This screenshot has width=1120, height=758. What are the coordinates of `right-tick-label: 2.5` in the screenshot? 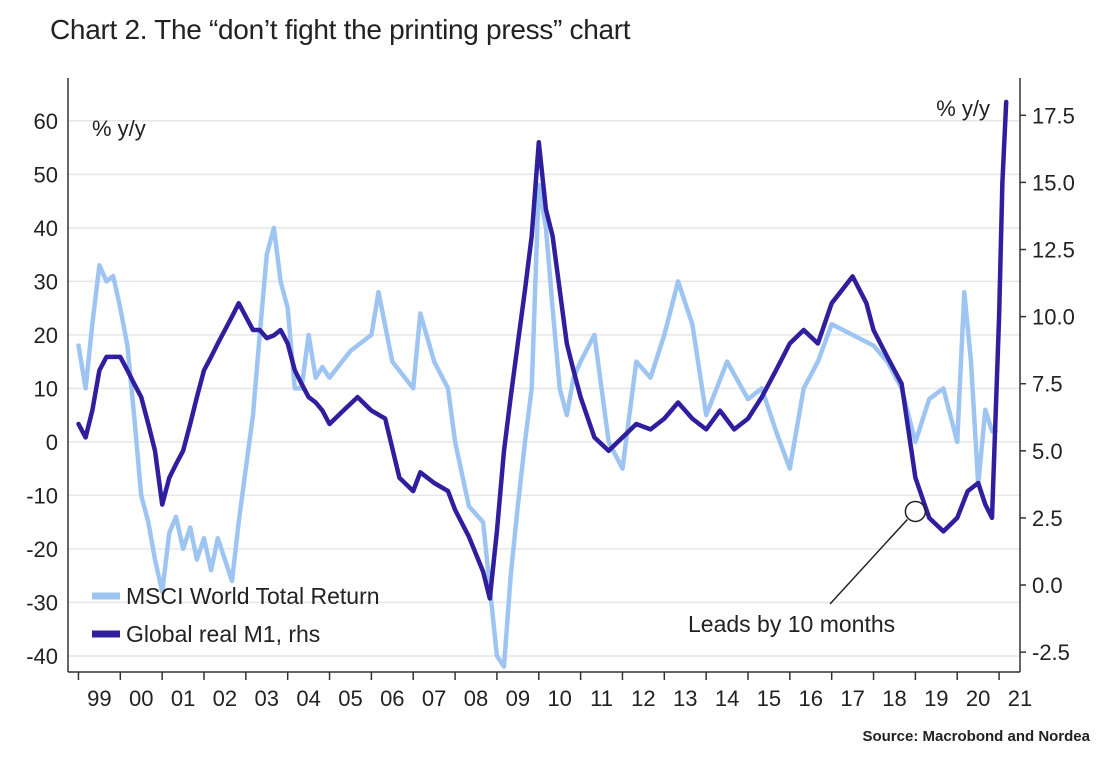 It's located at (1047, 518).